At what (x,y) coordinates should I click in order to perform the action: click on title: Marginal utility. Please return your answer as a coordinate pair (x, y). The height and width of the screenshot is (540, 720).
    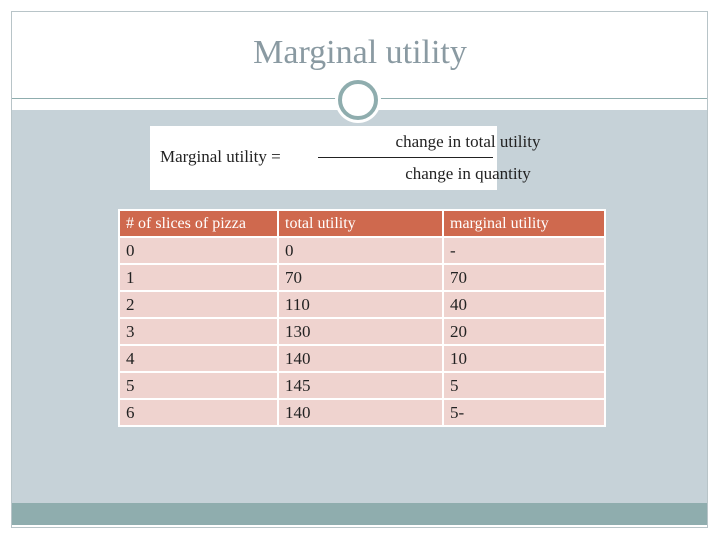
    Looking at the image, I should click on (360, 52).